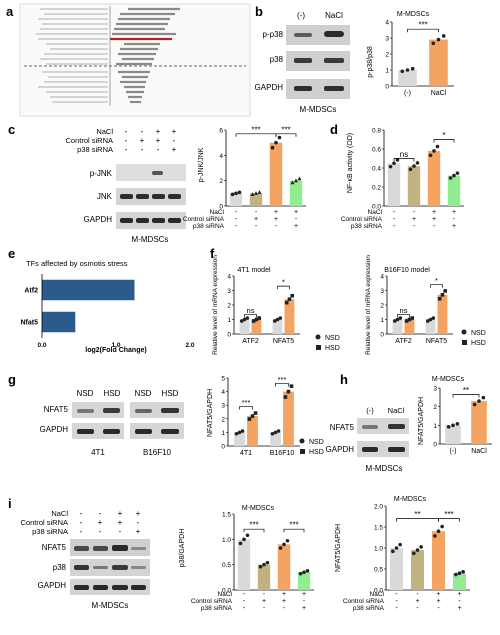  I want to click on blot-label-p-p38: p-p38, so click(273, 34).